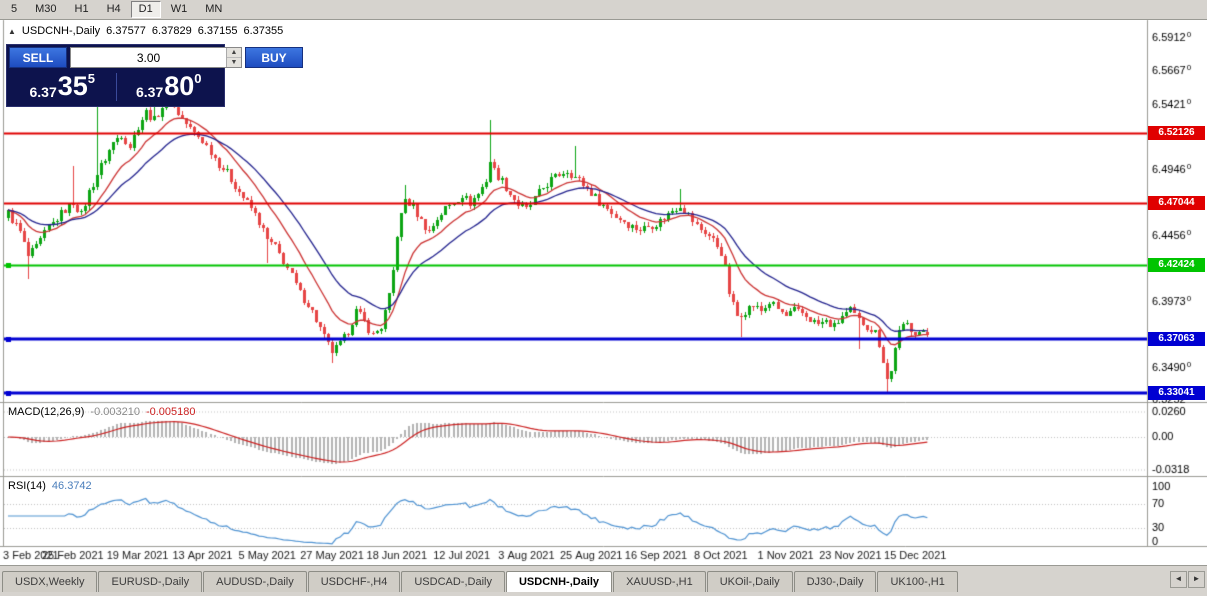 Image resolution: width=1207 pixels, height=596 pixels. I want to click on timeframe-toolbar: 5 M30 H1 H4 D1 W1 MN, so click(603, 10).